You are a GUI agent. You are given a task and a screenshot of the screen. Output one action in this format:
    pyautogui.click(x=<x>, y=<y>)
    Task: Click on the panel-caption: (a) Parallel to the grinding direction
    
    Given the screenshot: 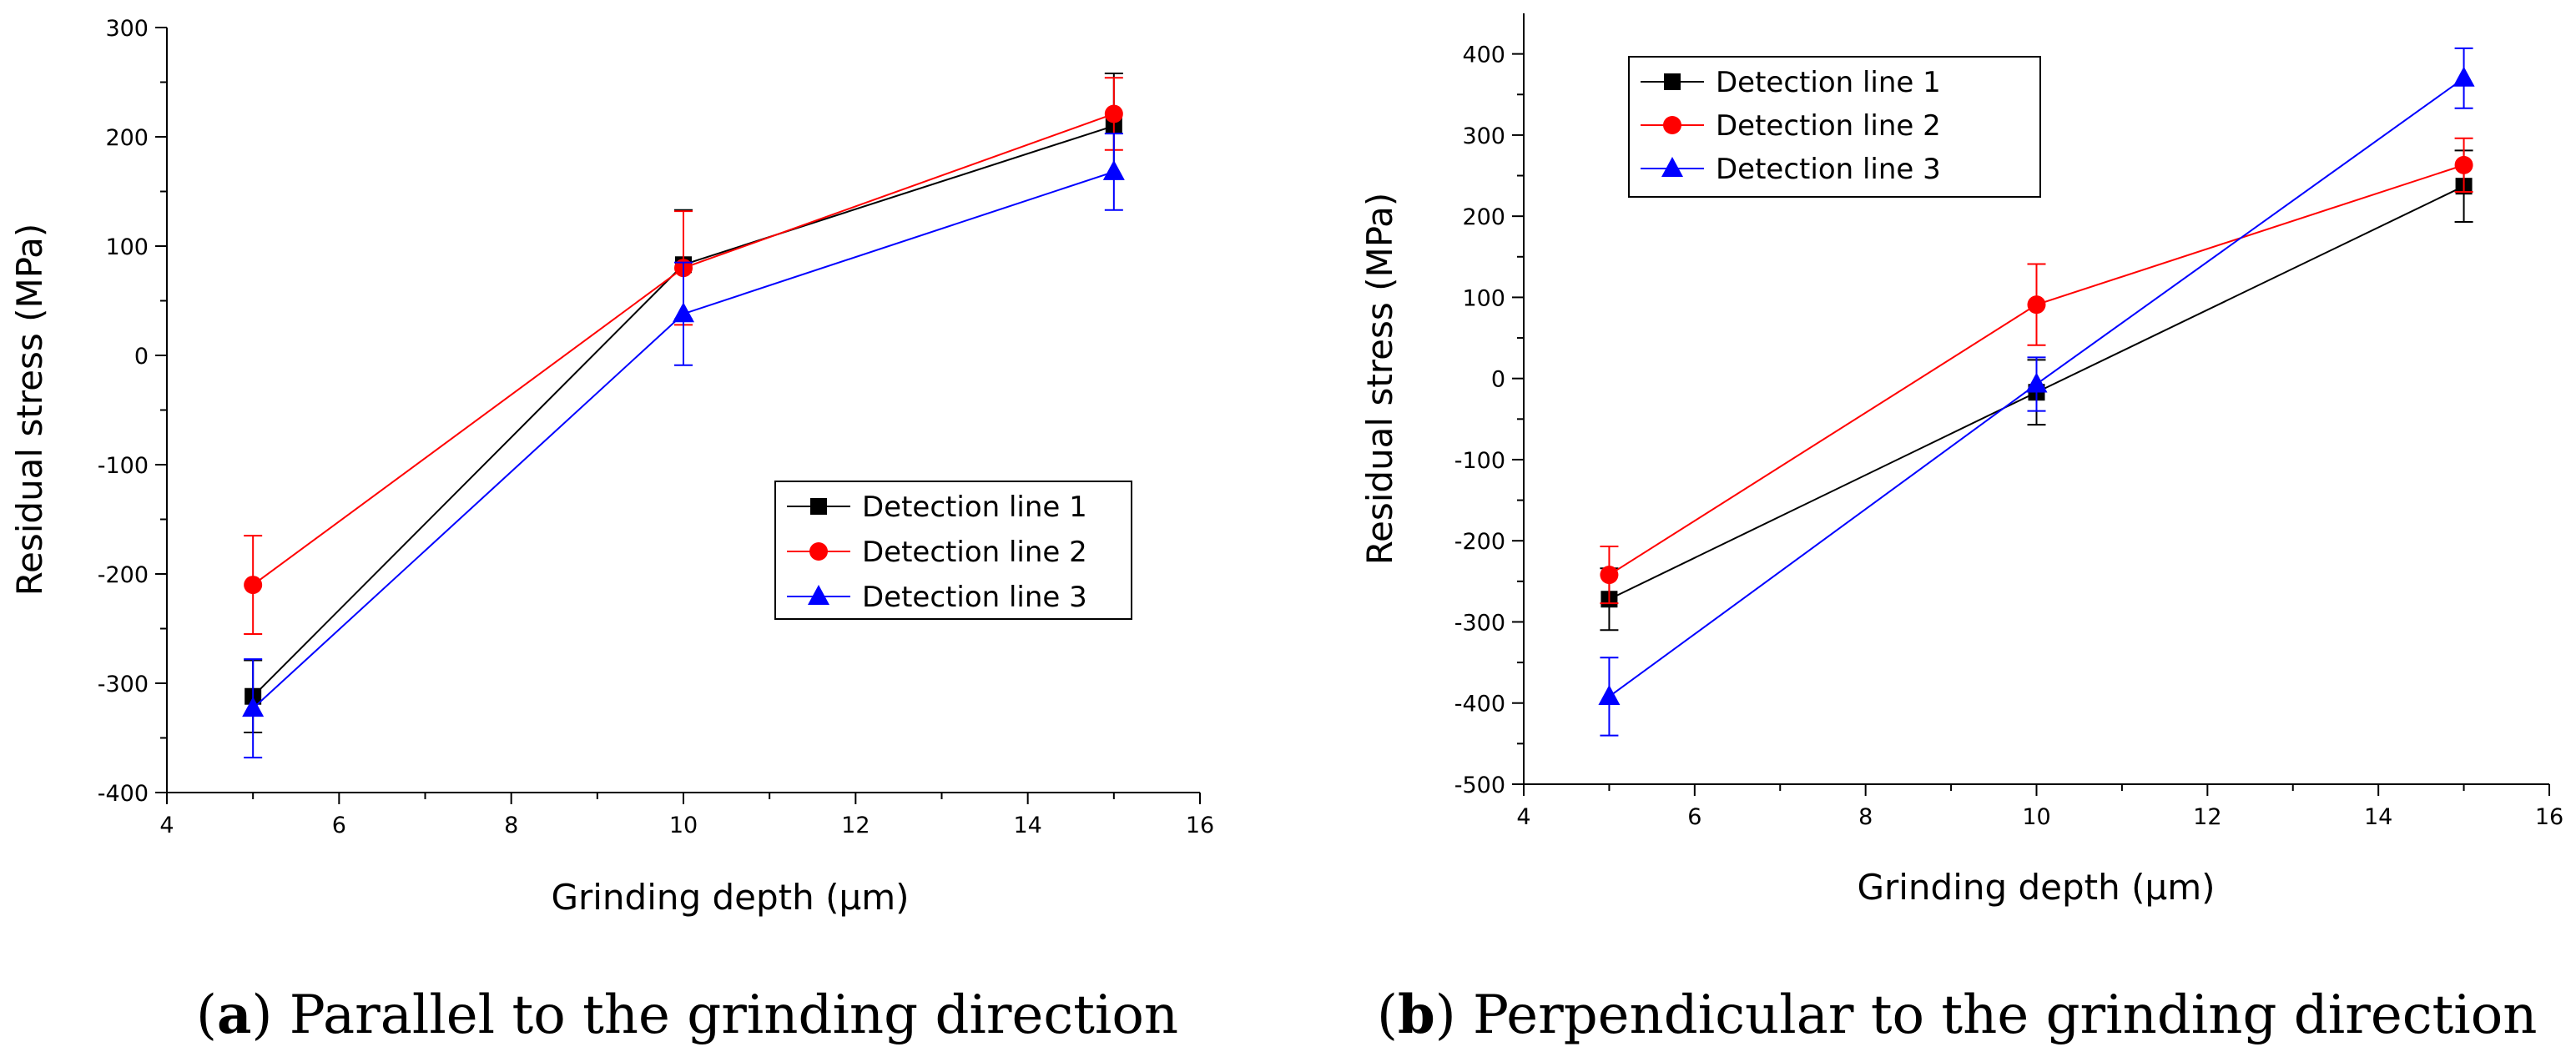 What is the action you would take?
    pyautogui.click(x=687, y=1015)
    